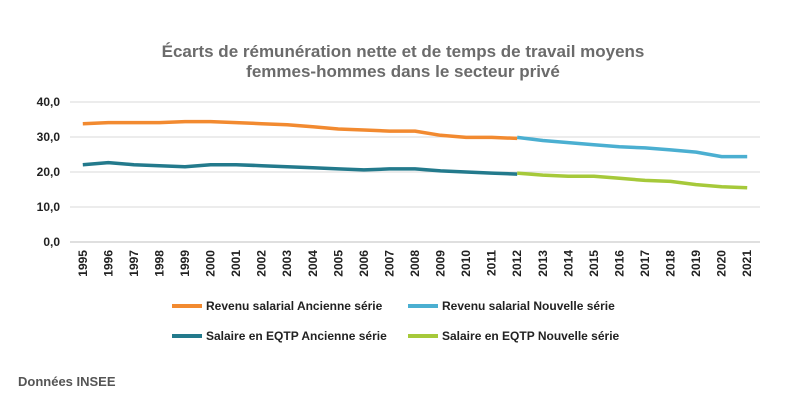 Image resolution: width=806 pixels, height=415 pixels. I want to click on legend-item-3: Salaire en EQTP Ancienne série, so click(279, 336).